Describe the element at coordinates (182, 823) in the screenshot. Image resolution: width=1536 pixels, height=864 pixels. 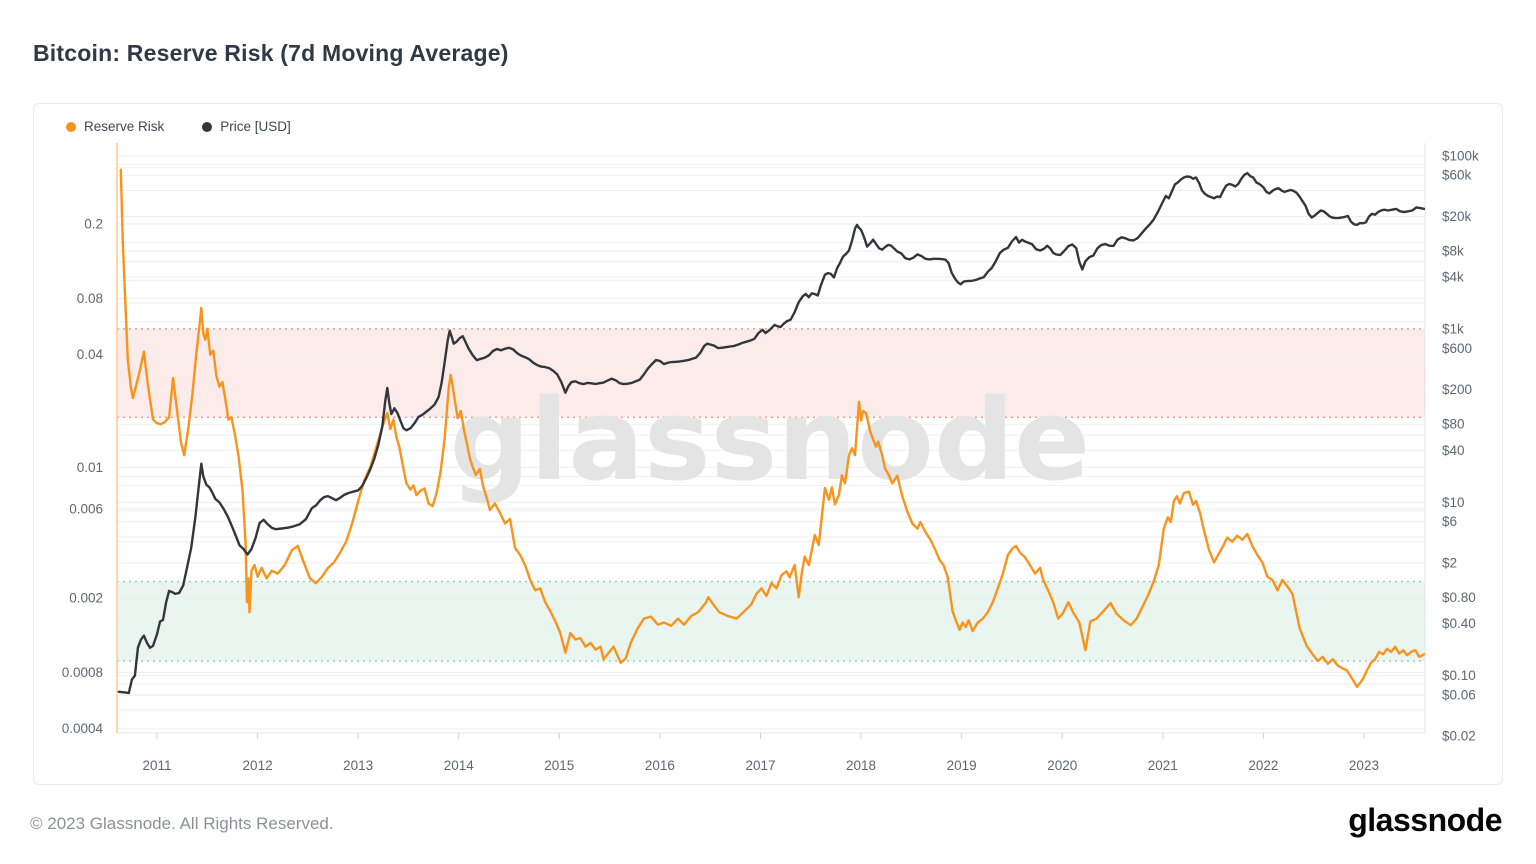
I see `copyright-text: © 2023 Glassnode. All Rights Reserved.` at that location.